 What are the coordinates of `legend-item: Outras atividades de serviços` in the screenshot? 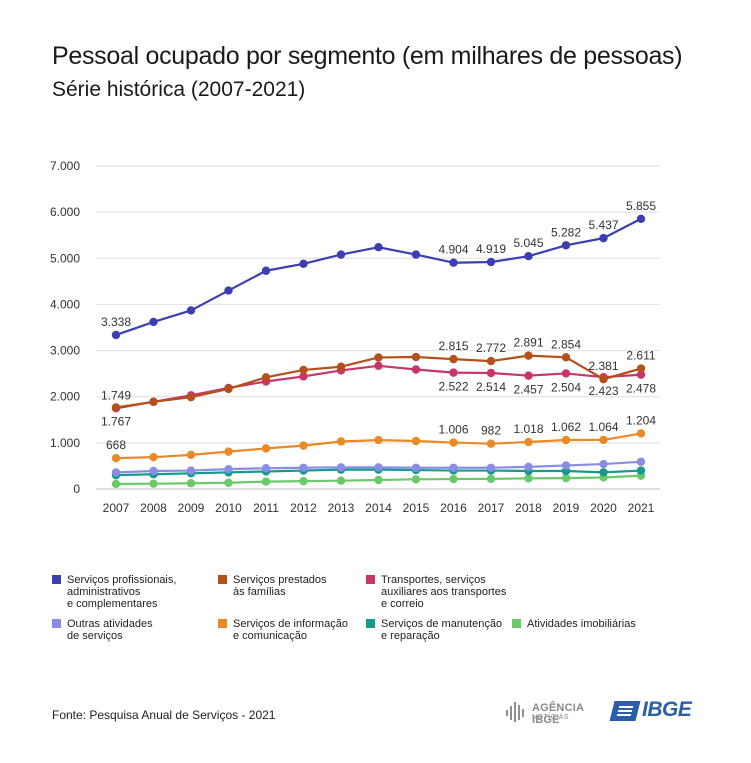 It's located at (102, 630).